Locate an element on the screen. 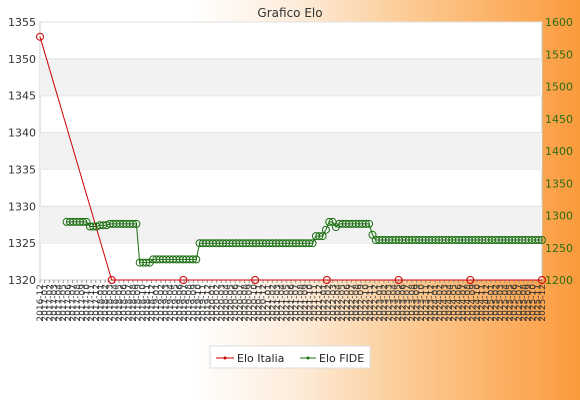 This screenshot has width=580, height=400. right-axis-ticks: 1200 1250 1300 1350 1400 1450 1500 1550 1600 is located at coordinates (559, 151).